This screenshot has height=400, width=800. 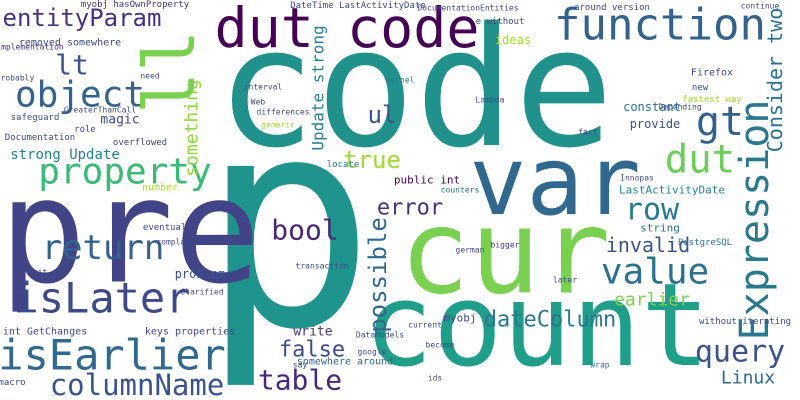 What do you see at coordinates (137, 384) in the screenshot?
I see `word: columnName` at bounding box center [137, 384].